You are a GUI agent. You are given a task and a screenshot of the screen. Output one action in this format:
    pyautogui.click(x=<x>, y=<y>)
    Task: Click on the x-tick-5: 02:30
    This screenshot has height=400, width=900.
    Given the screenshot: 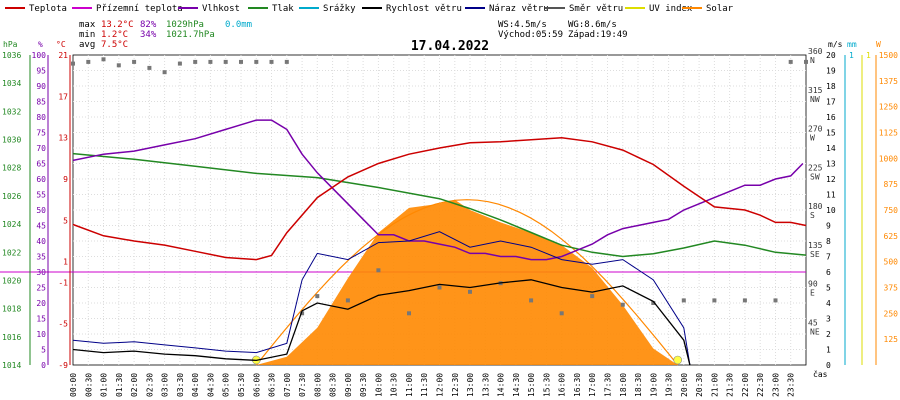 What is the action you would take?
    pyautogui.click(x=149, y=385)
    